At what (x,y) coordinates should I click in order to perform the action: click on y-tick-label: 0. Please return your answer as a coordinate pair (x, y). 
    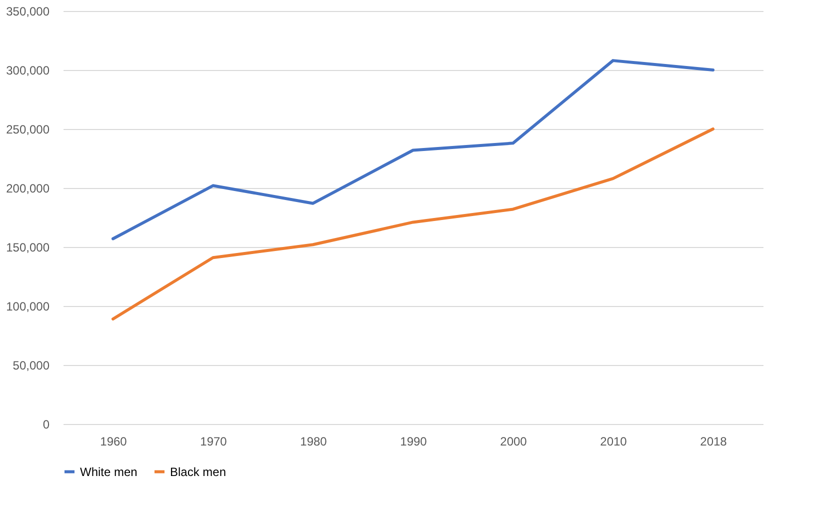
    Looking at the image, I should click on (46, 425).